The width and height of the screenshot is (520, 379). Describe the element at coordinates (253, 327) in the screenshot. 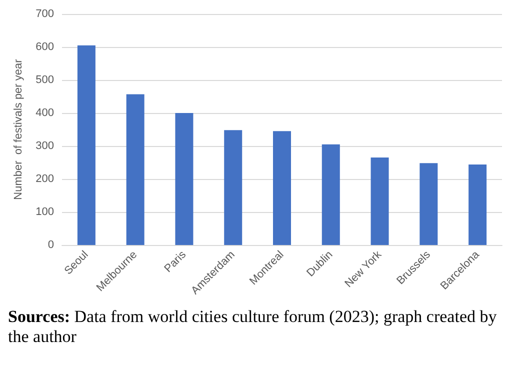

I see `source-note: Sources: Data from world cities culture forum (2023); graph created by the author` at that location.